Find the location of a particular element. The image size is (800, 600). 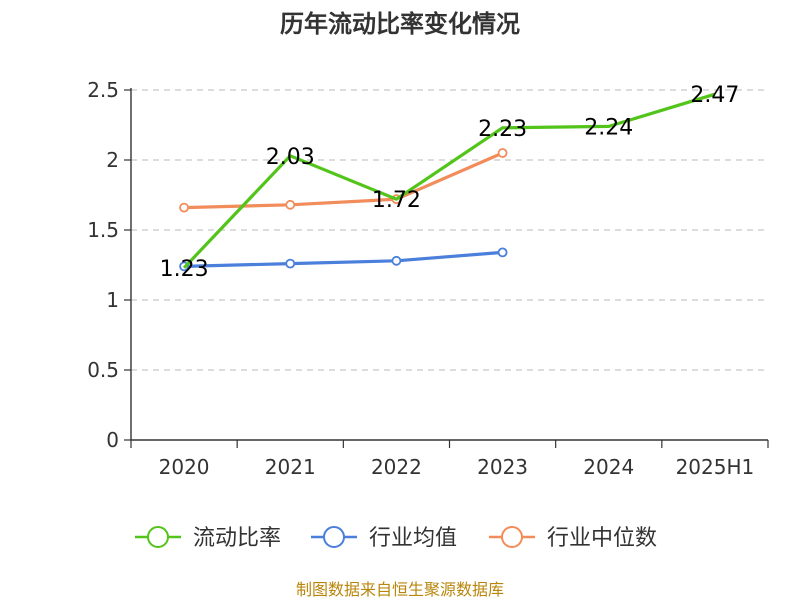

data-label: 2.23 is located at coordinates (502, 129).